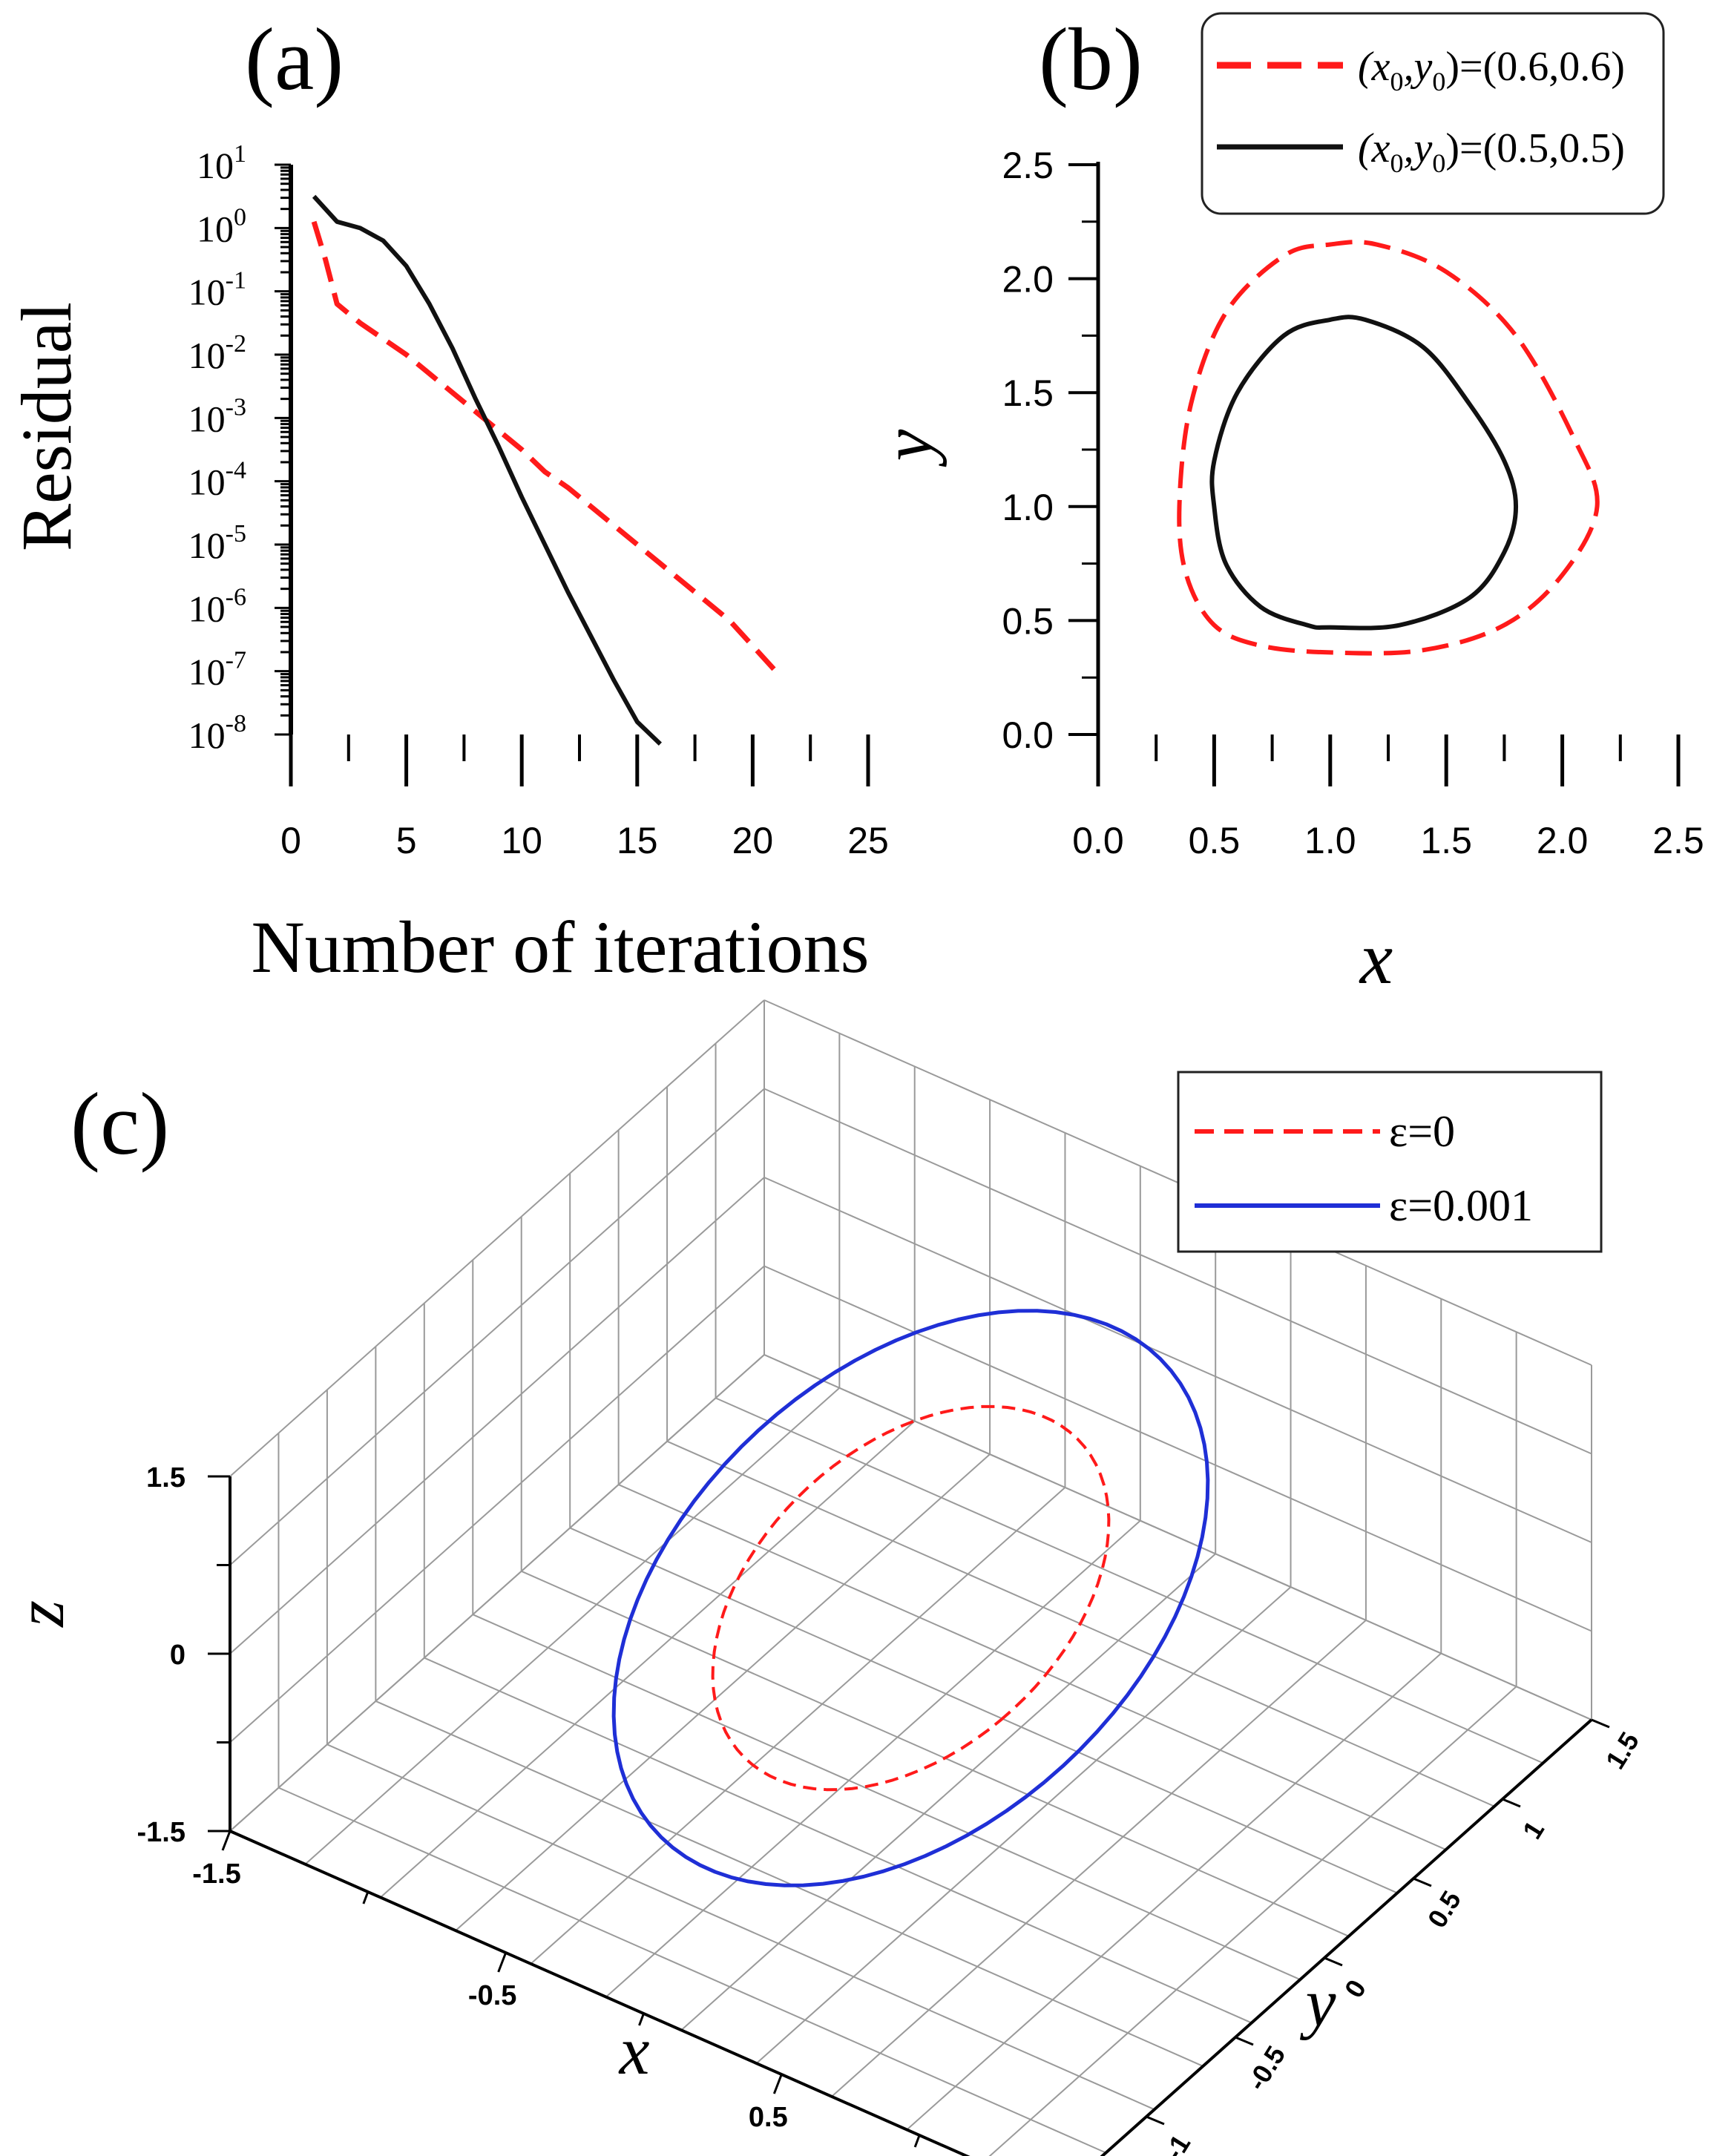 This screenshot has width=1711, height=2156. What do you see at coordinates (40, 1614) in the screenshot?
I see `z-axis-title-c: z` at bounding box center [40, 1614].